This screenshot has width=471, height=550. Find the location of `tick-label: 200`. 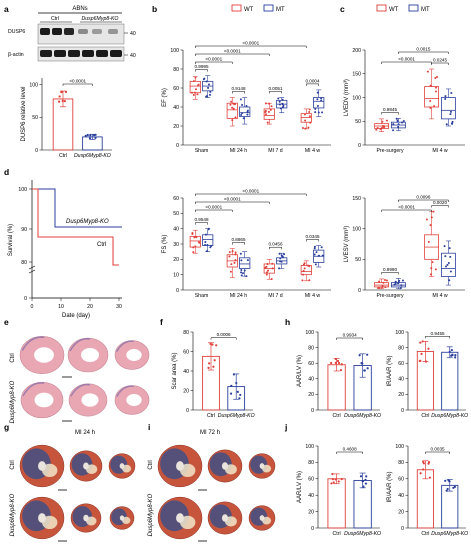

tick-label: 200 is located at coordinates (356, 51).